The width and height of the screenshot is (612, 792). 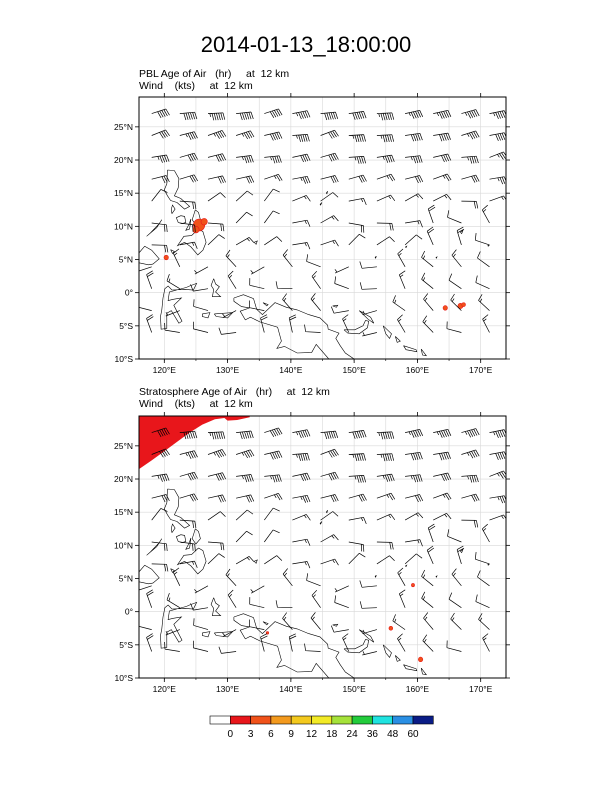 I want to click on colorbar-label: 9, so click(x=291, y=734).